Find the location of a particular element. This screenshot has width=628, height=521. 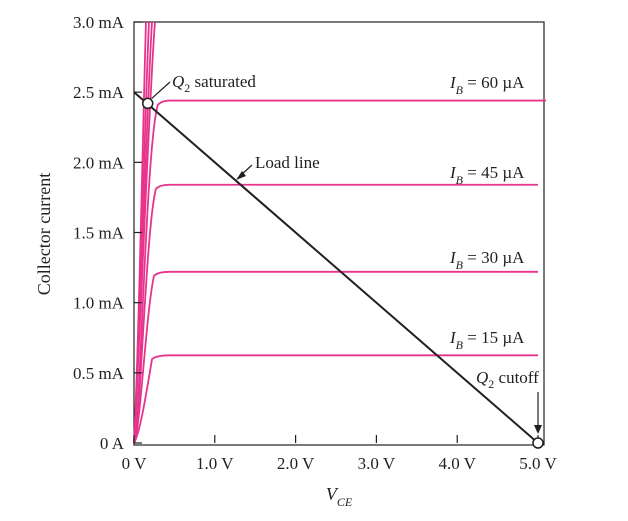

y-tick-label: 0.5 mA is located at coordinates (99, 373).